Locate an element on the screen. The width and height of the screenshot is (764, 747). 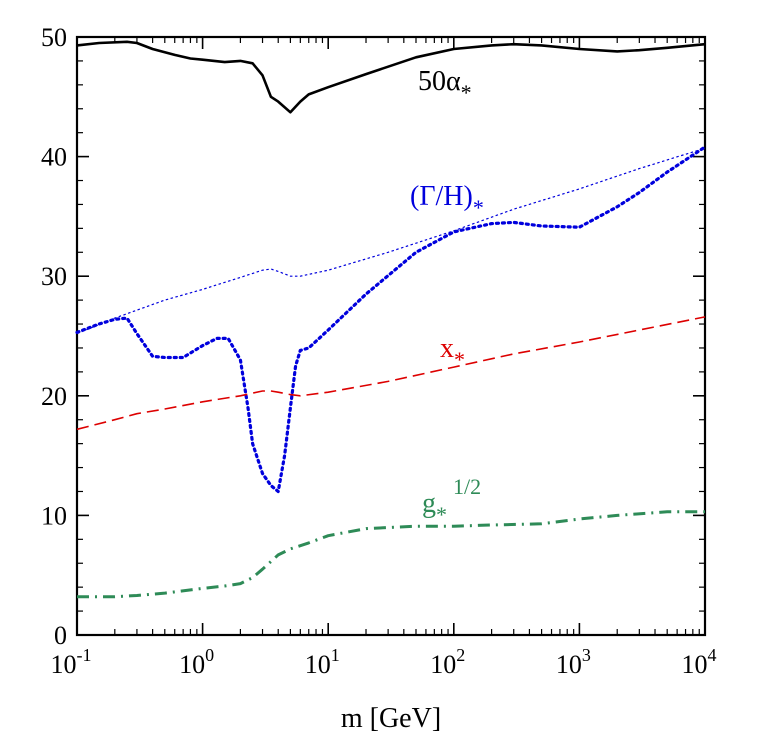
series-labels: 50α* (Γ/H)* x* g*1/2 is located at coordinates (447, 296).